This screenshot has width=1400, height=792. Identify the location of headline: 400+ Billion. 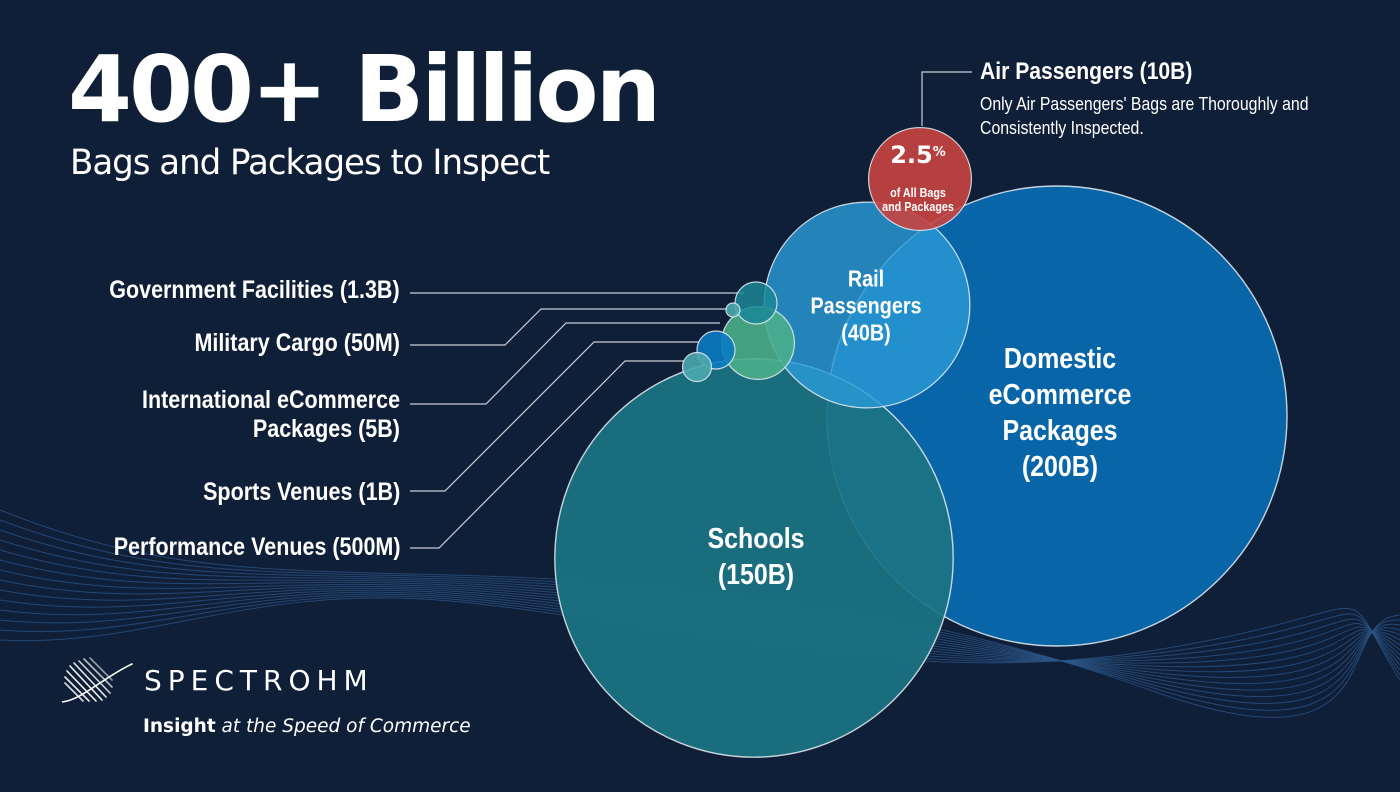
(364, 89).